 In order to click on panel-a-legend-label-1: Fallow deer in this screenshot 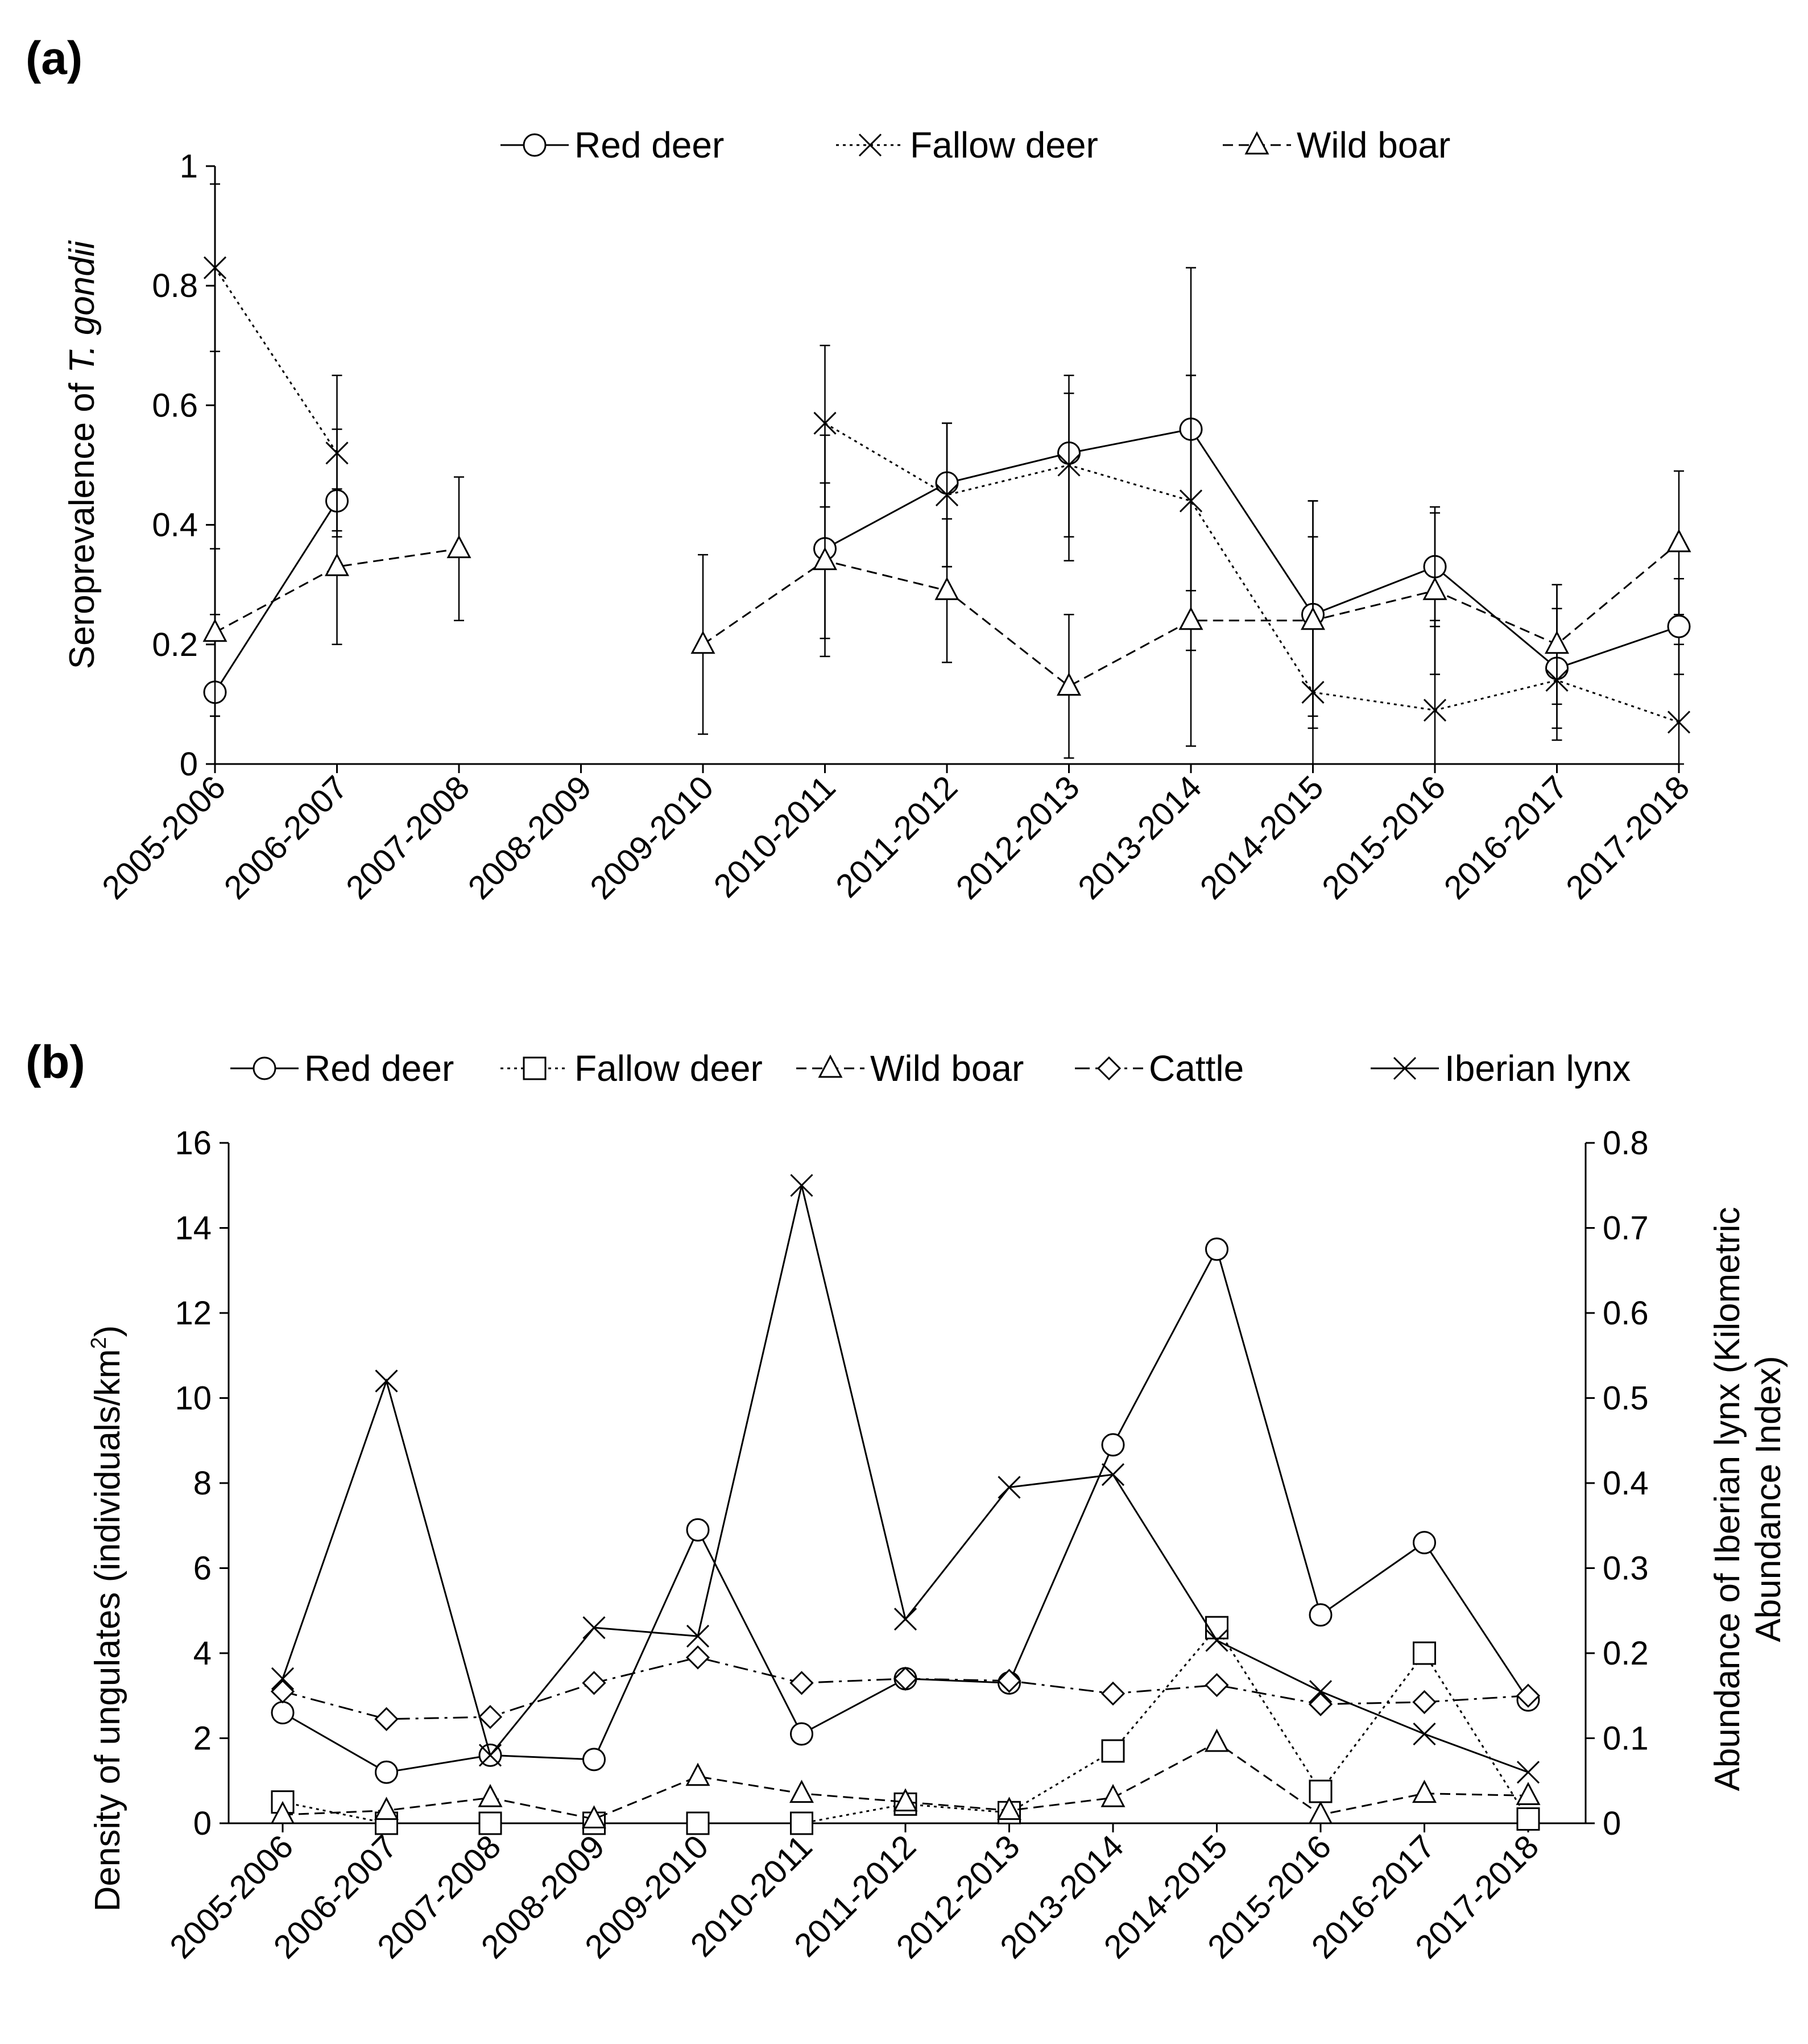, I will do `click(1004, 145)`.